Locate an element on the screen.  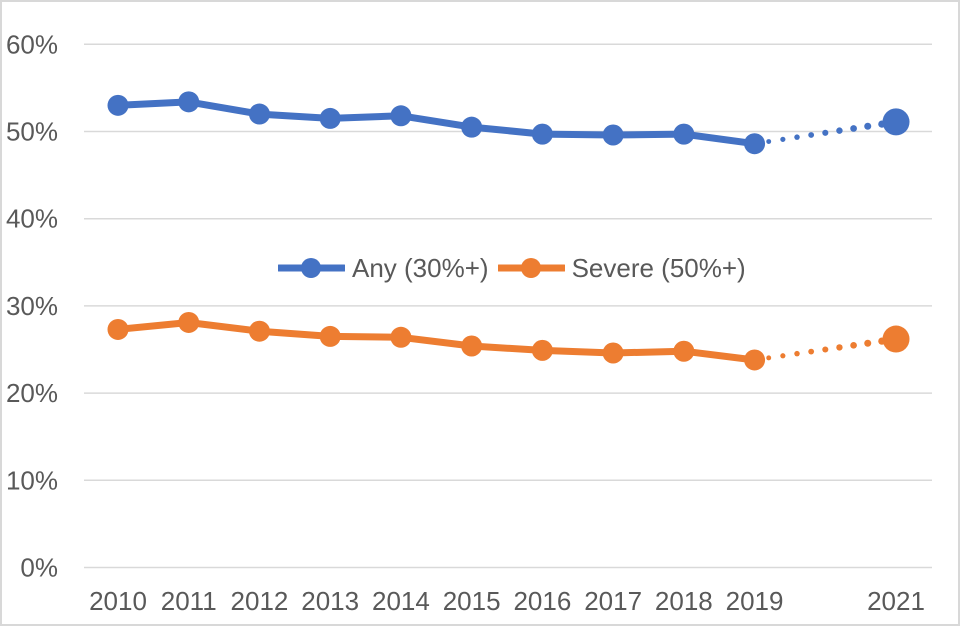
data-point-any-2011 is located at coordinates (189, 102).